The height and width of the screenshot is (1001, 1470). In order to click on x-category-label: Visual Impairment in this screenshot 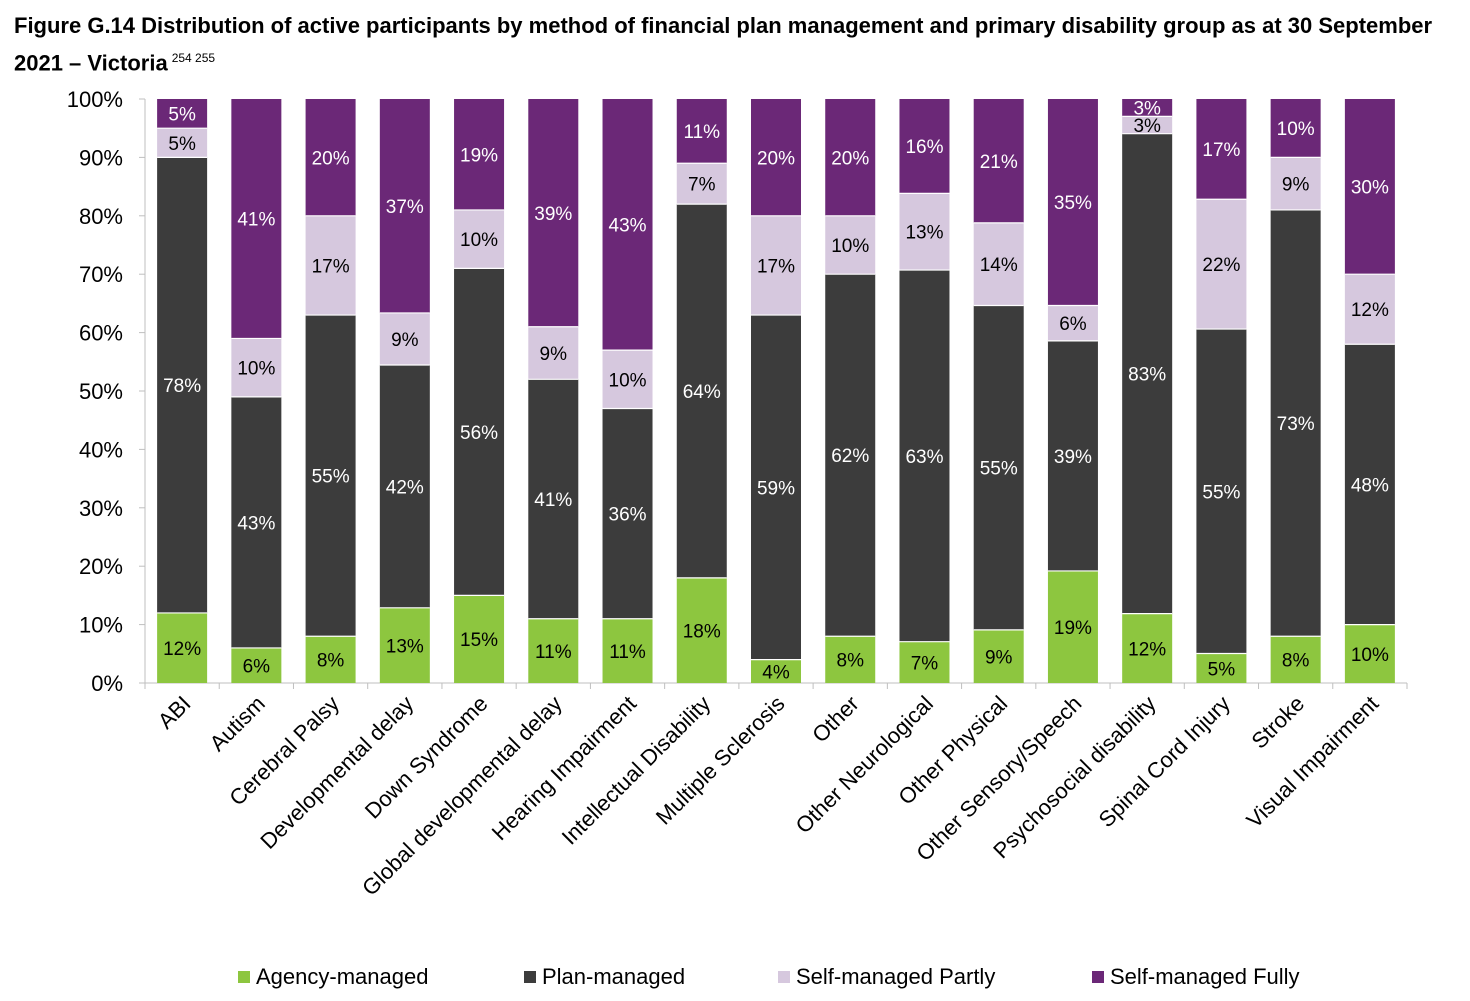, I will do `click(1313, 762)`.